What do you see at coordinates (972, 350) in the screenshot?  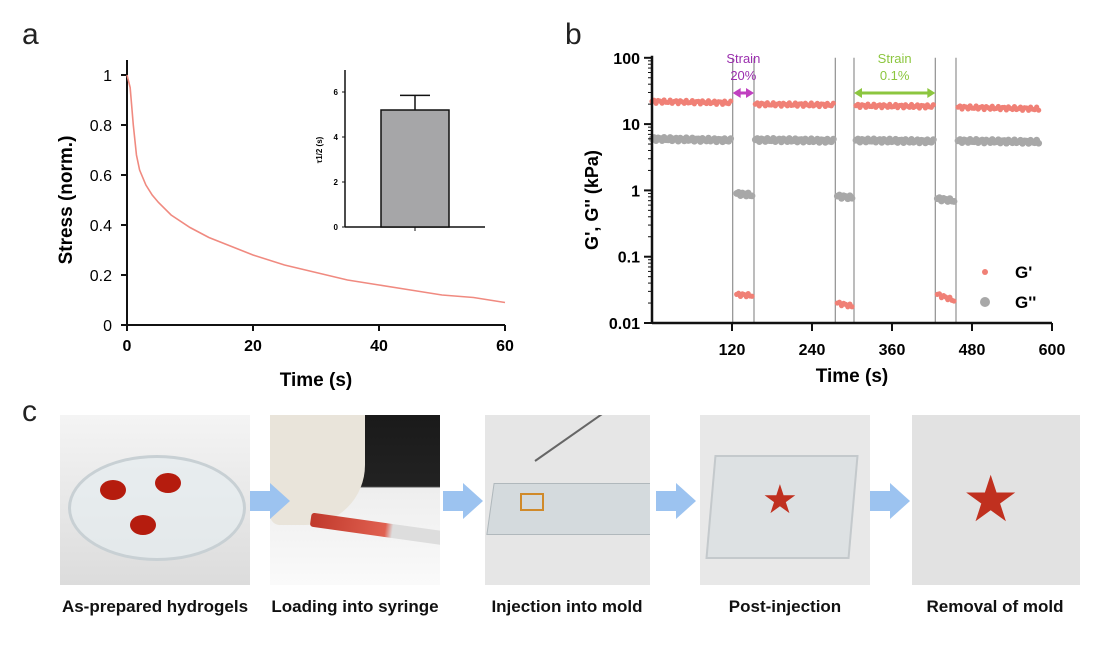 I see `x-tick-label: 480` at bounding box center [972, 350].